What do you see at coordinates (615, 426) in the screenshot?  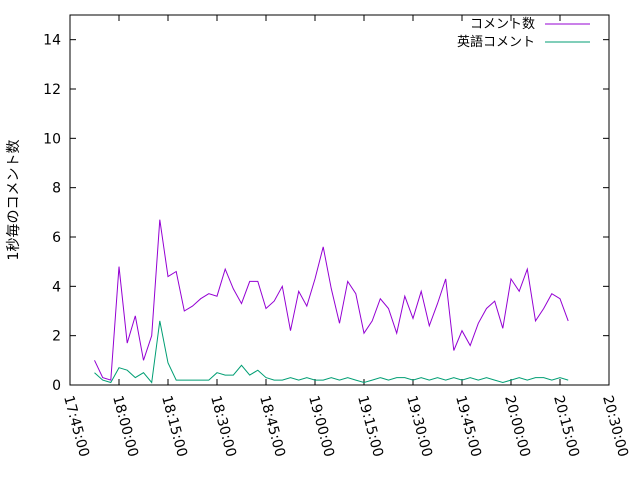 I see `x-tick-label: 20:30:00` at bounding box center [615, 426].